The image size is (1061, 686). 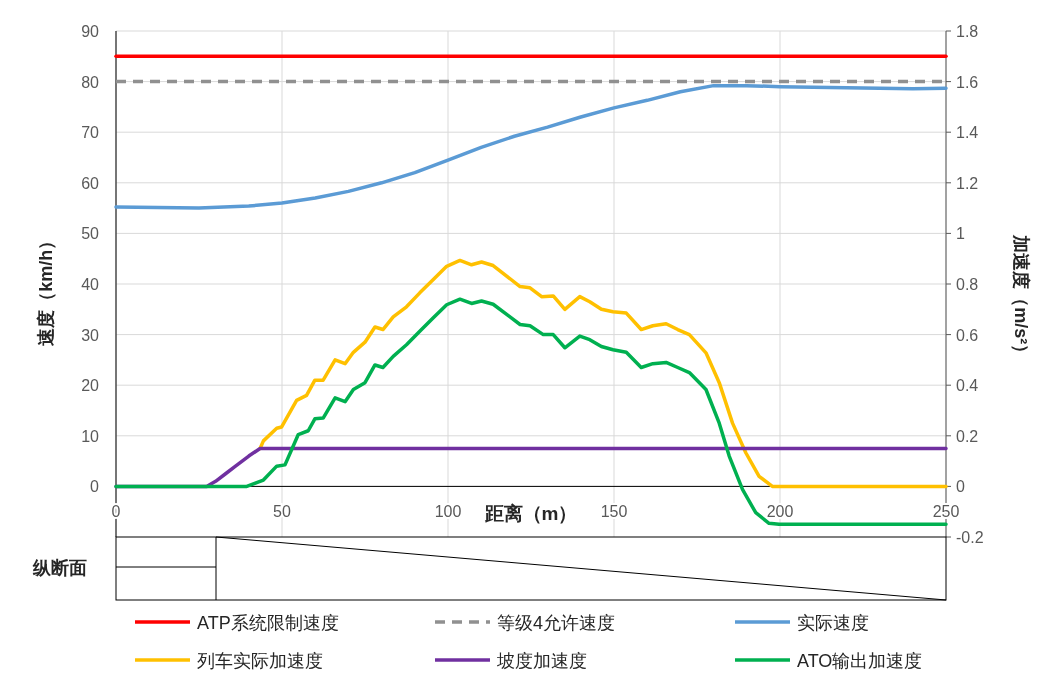 What do you see at coordinates (260, 661) in the screenshot?
I see `legend-label: 列车实际加速度` at bounding box center [260, 661].